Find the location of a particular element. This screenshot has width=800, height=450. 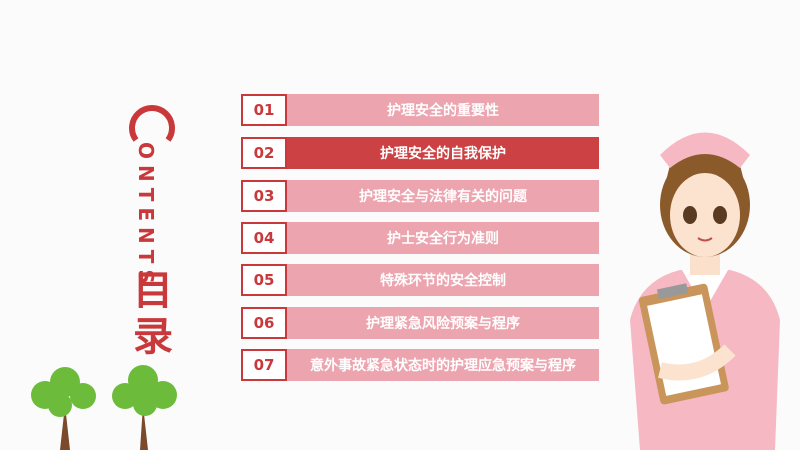

toc-item-number: 03 is located at coordinates (264, 196).